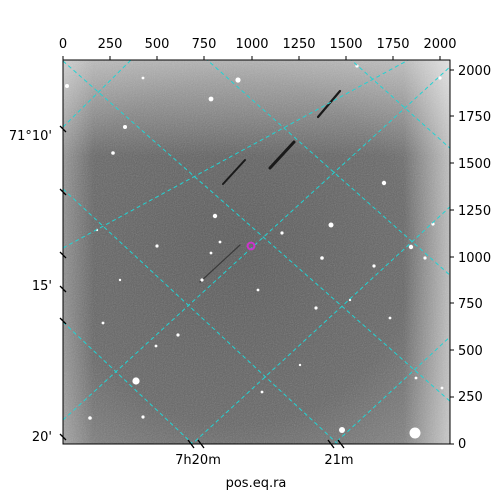 This screenshot has height=500, width=500. I want to click on right-tick-labels: 0 250 500 750 1000 1250 1500 1750 2000, so click(474, 258).